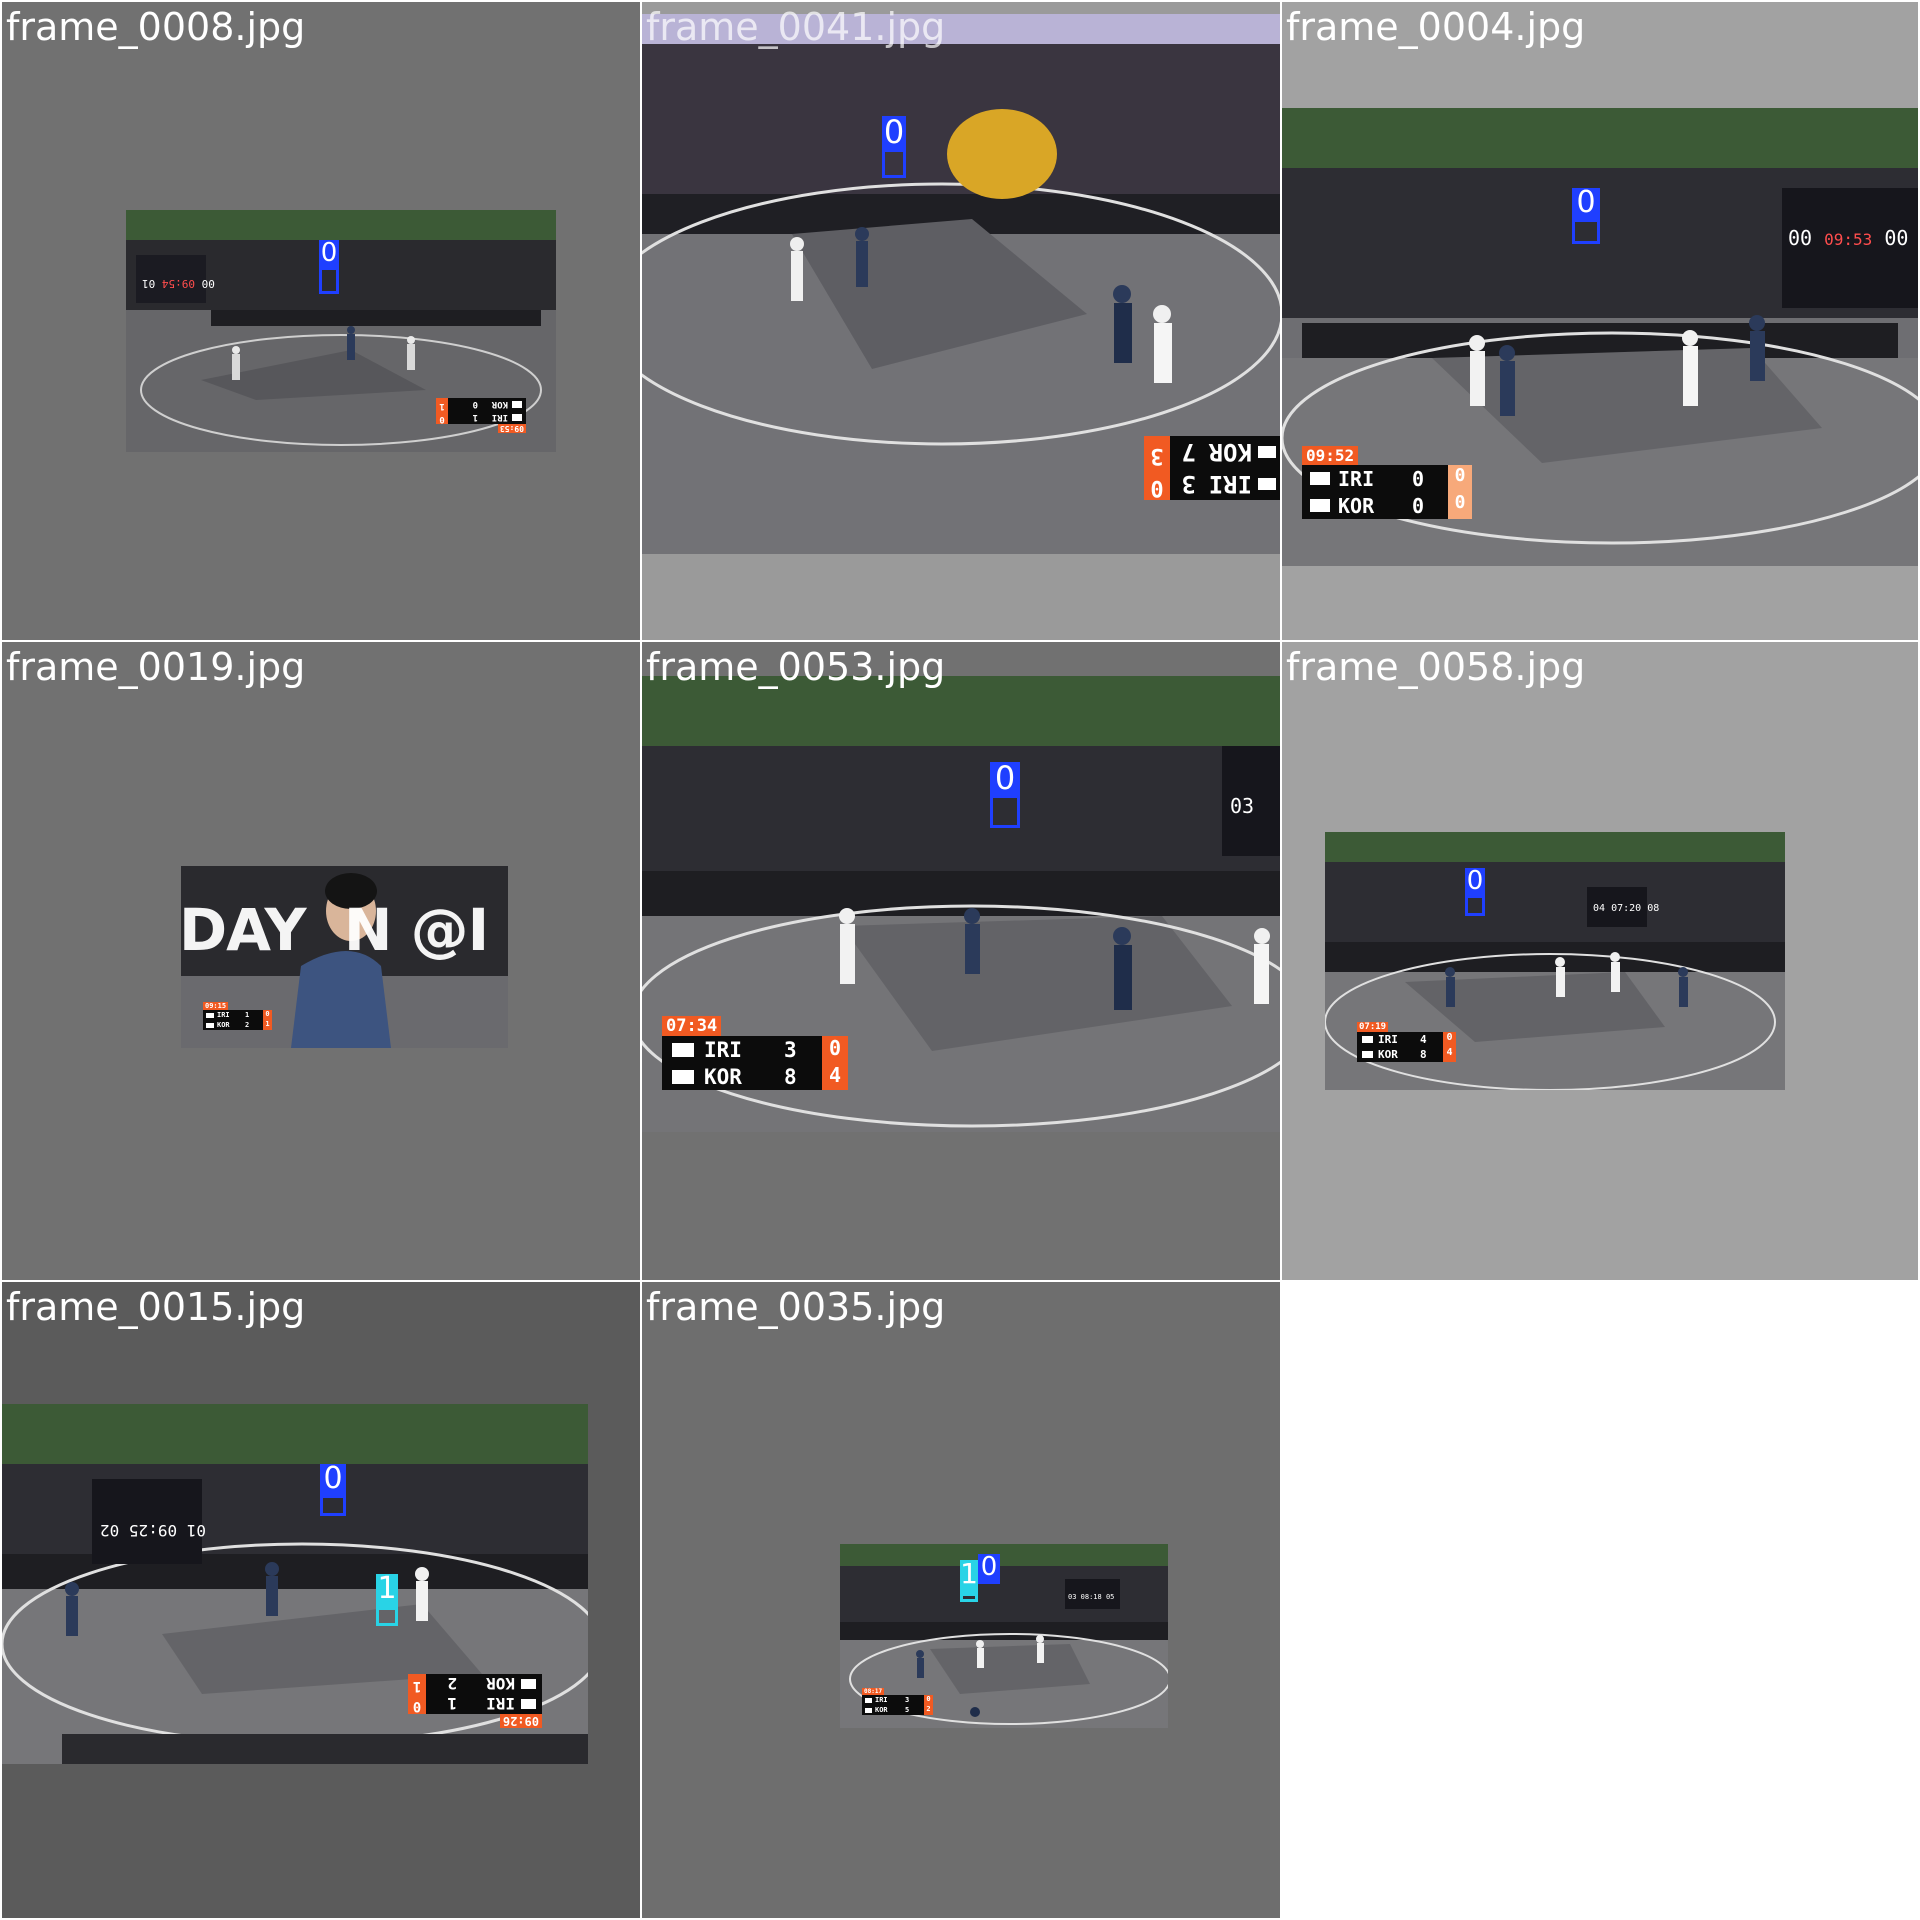 This screenshot has width=1920, height=1920. What do you see at coordinates (520, 1721) in the screenshot?
I see `scorebug-clock: 09:26` at bounding box center [520, 1721].